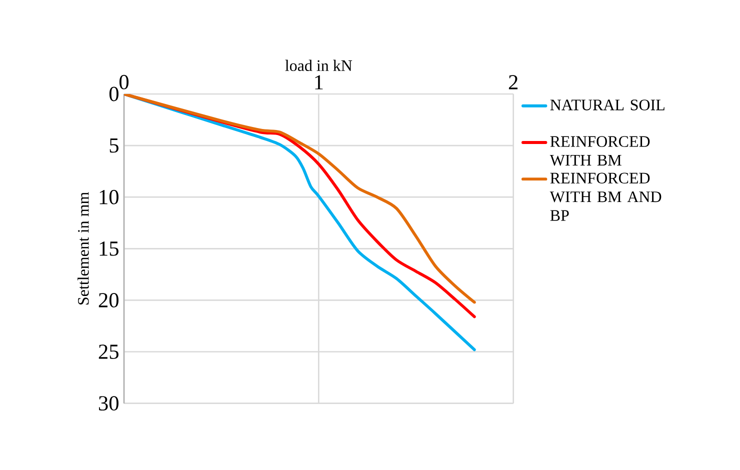  What do you see at coordinates (108, 403) in the screenshot?
I see `y-tick-label: 30` at bounding box center [108, 403].